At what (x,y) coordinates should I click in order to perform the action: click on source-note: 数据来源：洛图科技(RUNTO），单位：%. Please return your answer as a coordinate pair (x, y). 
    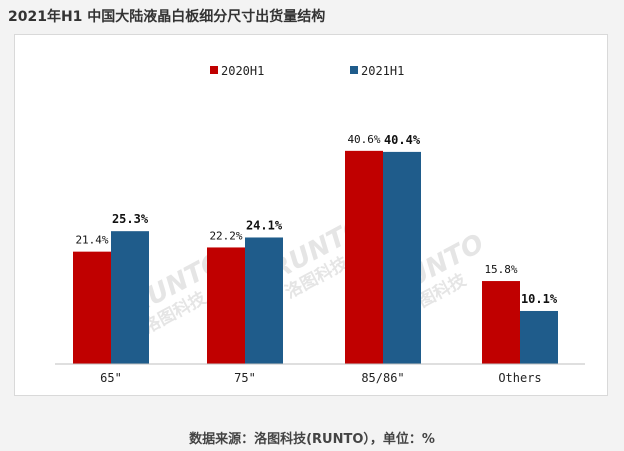
    Looking at the image, I should click on (312, 439).